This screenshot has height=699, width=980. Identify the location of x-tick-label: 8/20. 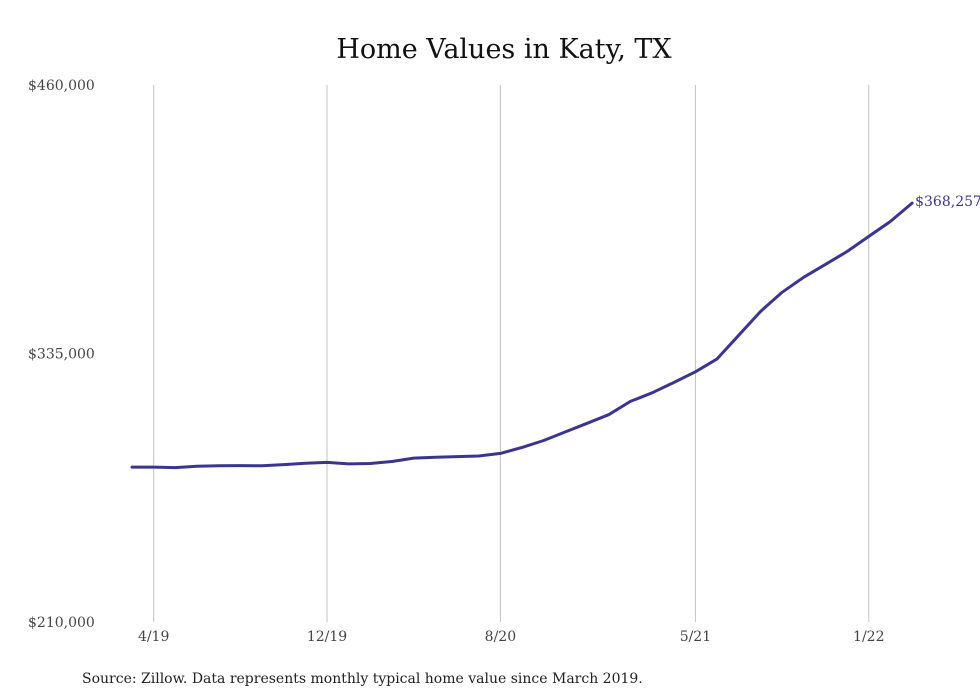
(500, 637).